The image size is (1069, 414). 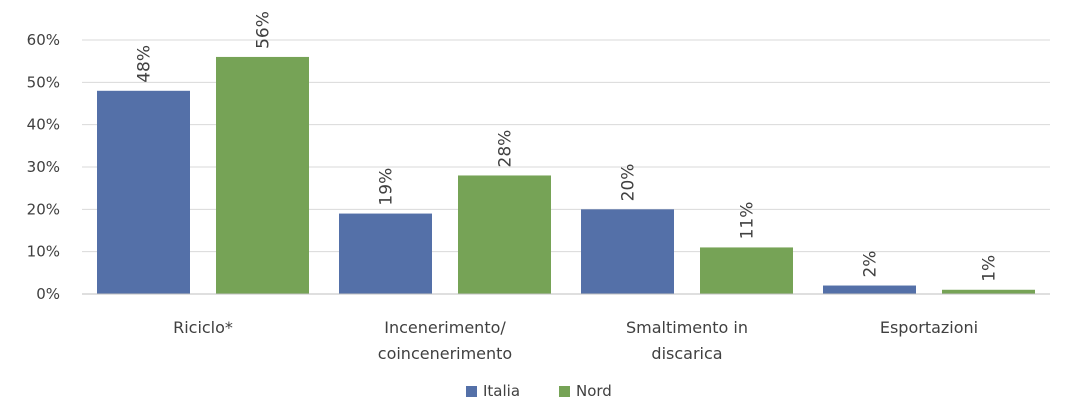 What do you see at coordinates (203, 327) in the screenshot?
I see `category-label: Riciclo*` at bounding box center [203, 327].